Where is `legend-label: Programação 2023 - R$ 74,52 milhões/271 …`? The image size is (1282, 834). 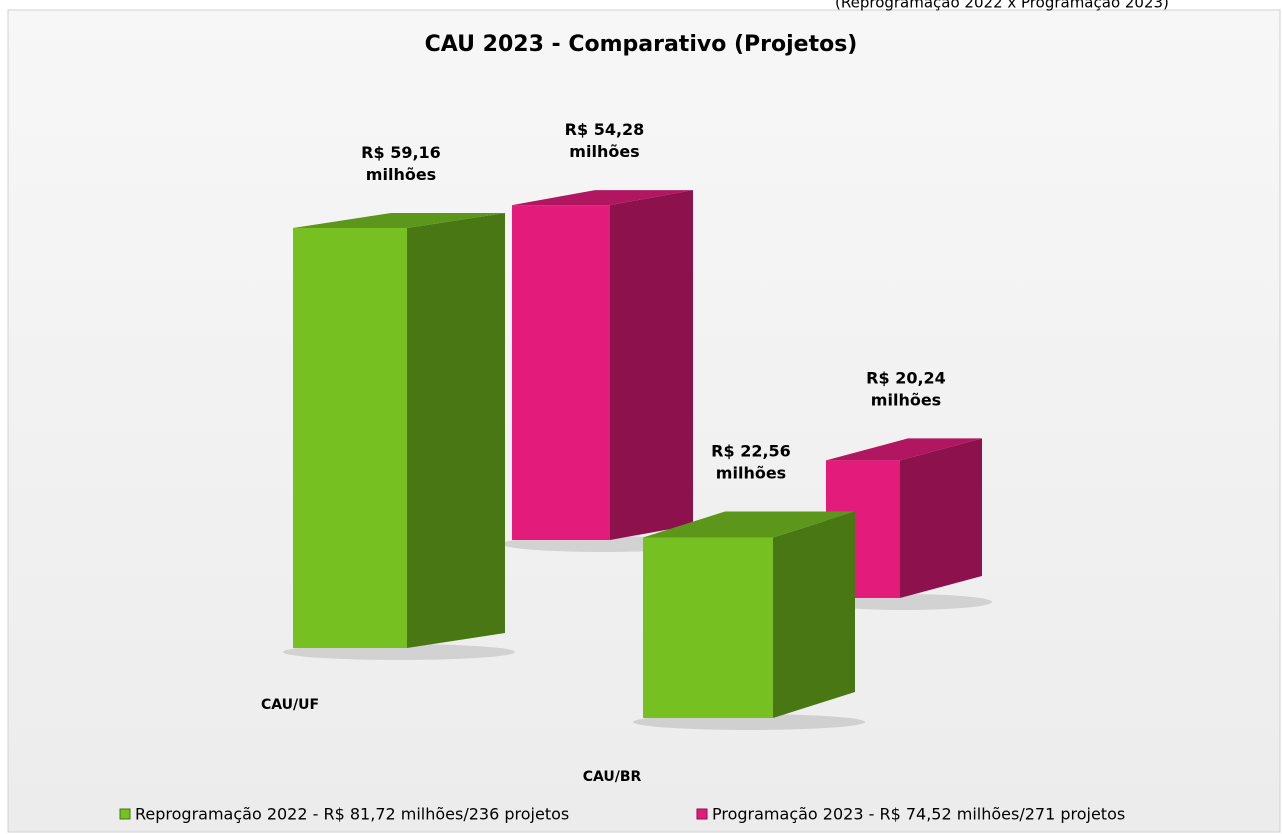 legend-label: Programação 2023 - R$ 74,52 milhões/271 … is located at coordinates (918, 814).